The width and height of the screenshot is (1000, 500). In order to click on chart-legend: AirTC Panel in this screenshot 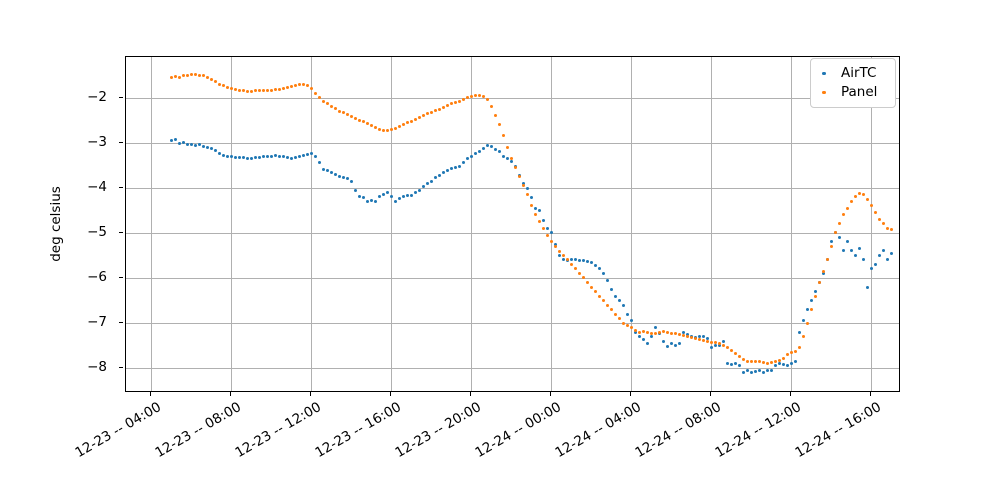, I will do `click(853, 83)`.